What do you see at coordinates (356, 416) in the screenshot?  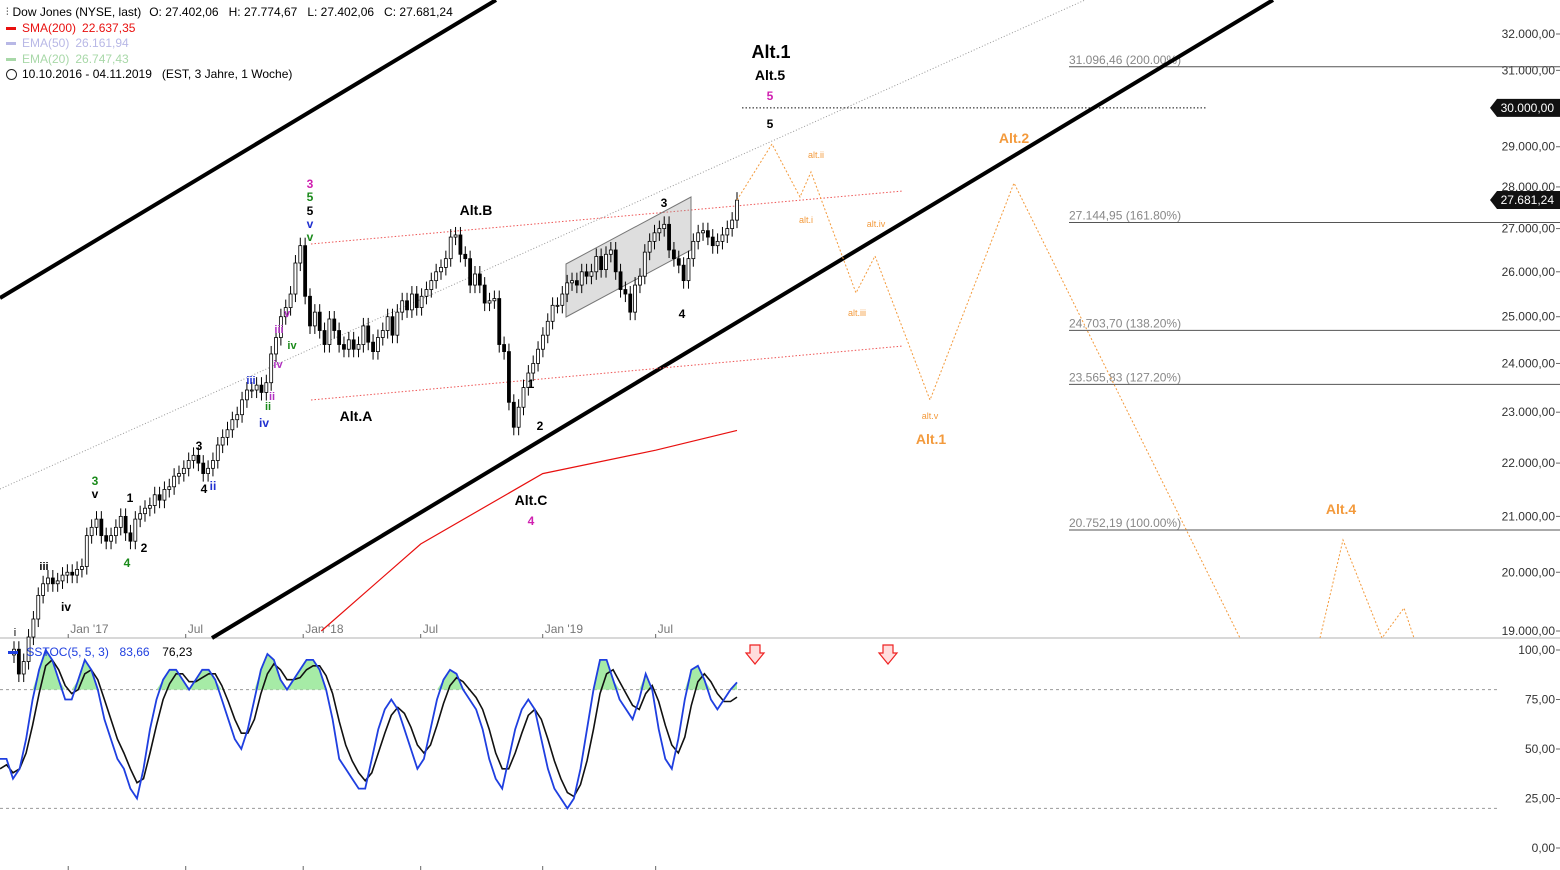 I see `wave-label: Alt.A` at bounding box center [356, 416].